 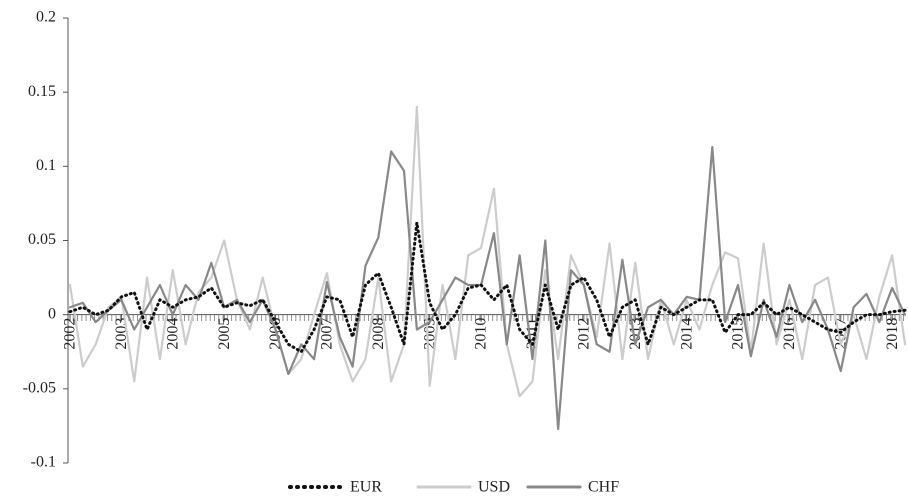 What do you see at coordinates (481, 334) in the screenshot?
I see `x-tick-label: 2010` at bounding box center [481, 334].